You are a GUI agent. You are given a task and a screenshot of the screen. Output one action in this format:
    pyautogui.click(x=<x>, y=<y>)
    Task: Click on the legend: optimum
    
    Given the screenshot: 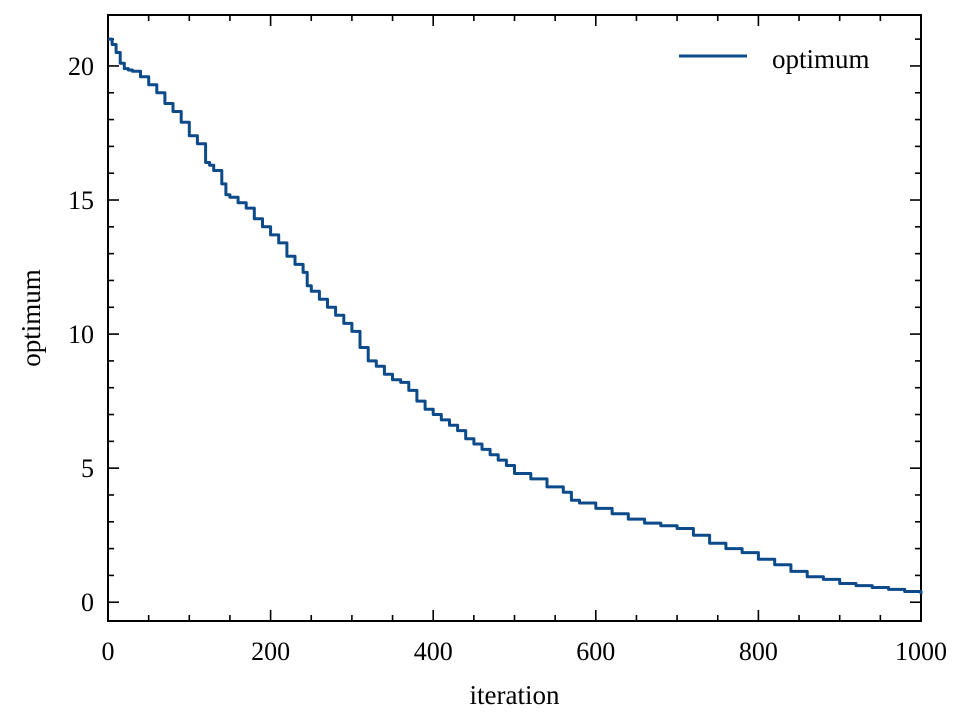 What is the action you would take?
    pyautogui.click(x=774, y=59)
    